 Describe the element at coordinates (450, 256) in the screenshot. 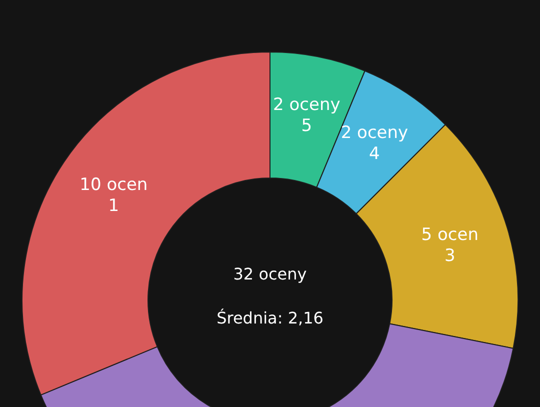

I see `slice-label: 3` at that location.